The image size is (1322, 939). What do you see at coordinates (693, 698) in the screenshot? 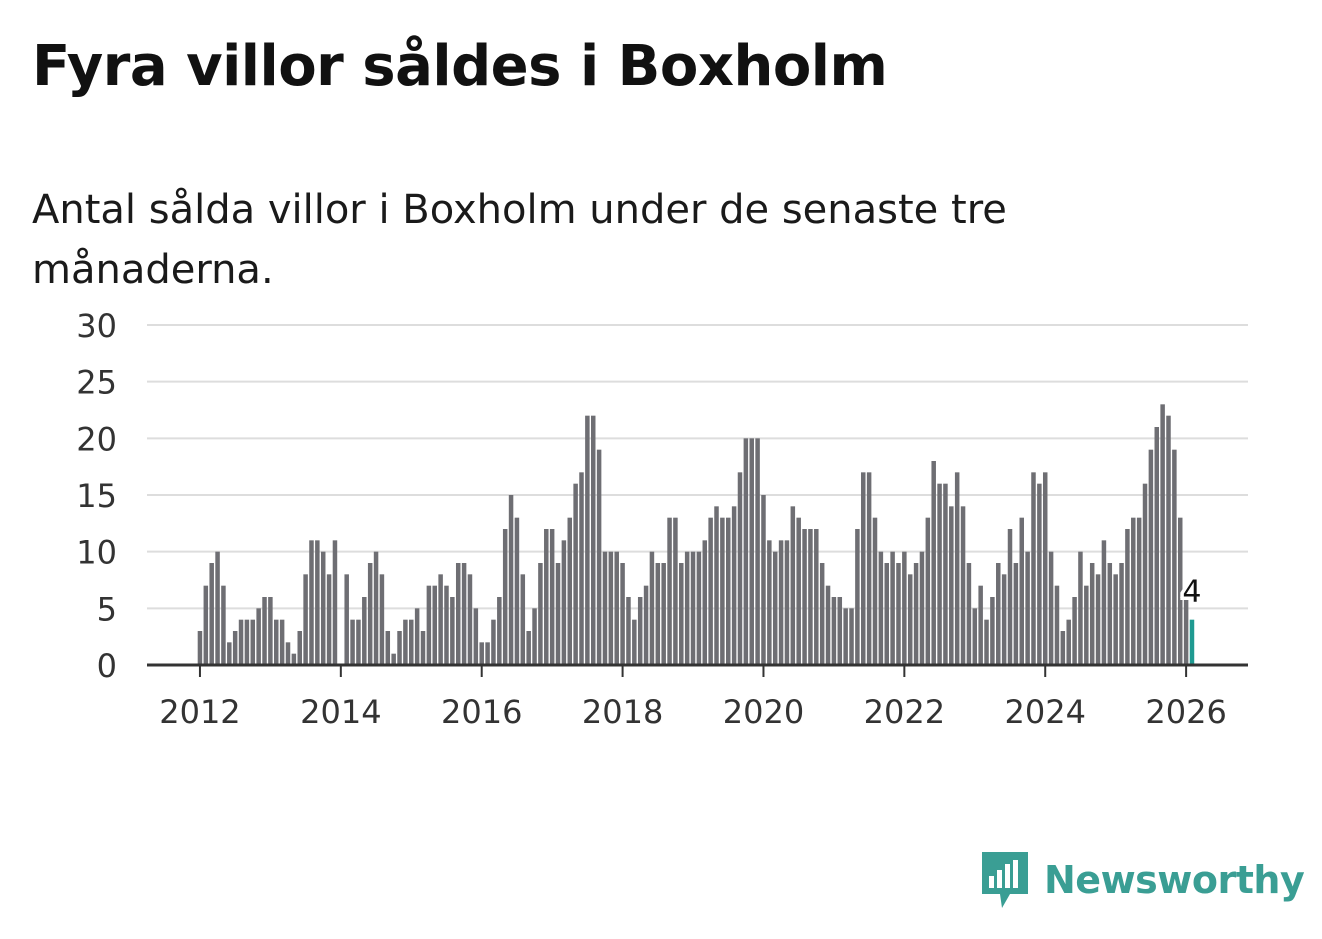
I see `x-axis-ticks: 2012 2014 2016 2018 2020 2022 2024 2026` at bounding box center [693, 698].